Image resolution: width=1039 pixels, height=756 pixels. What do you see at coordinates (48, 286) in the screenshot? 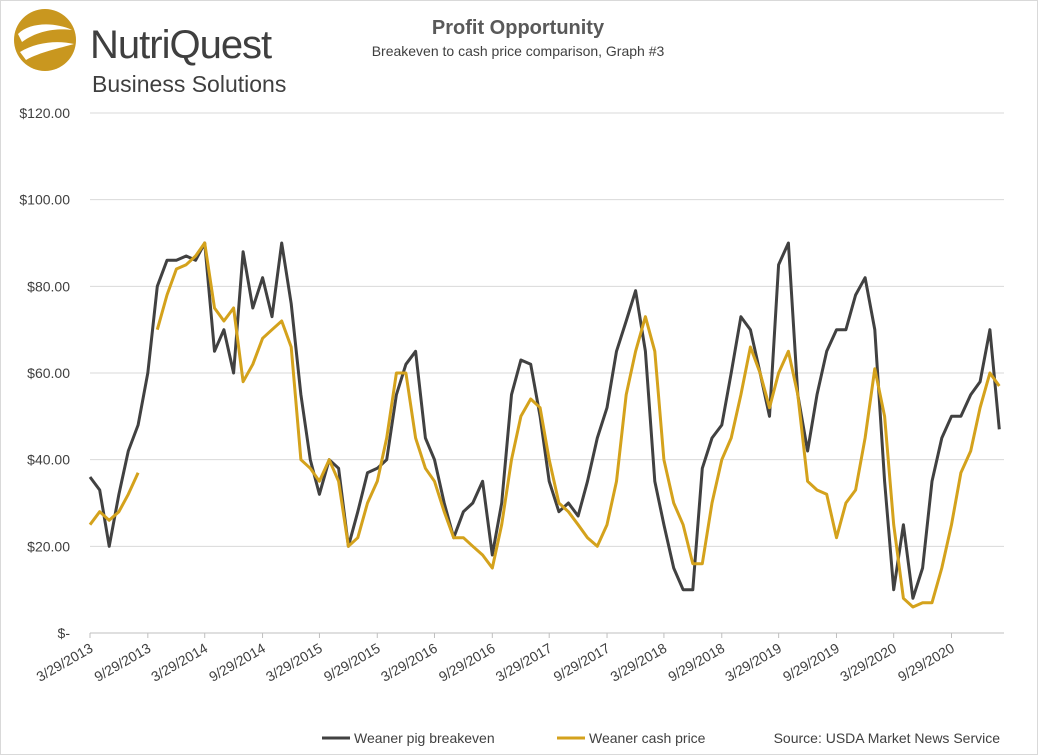
I see `y-tick-label: $80.00` at bounding box center [48, 286].